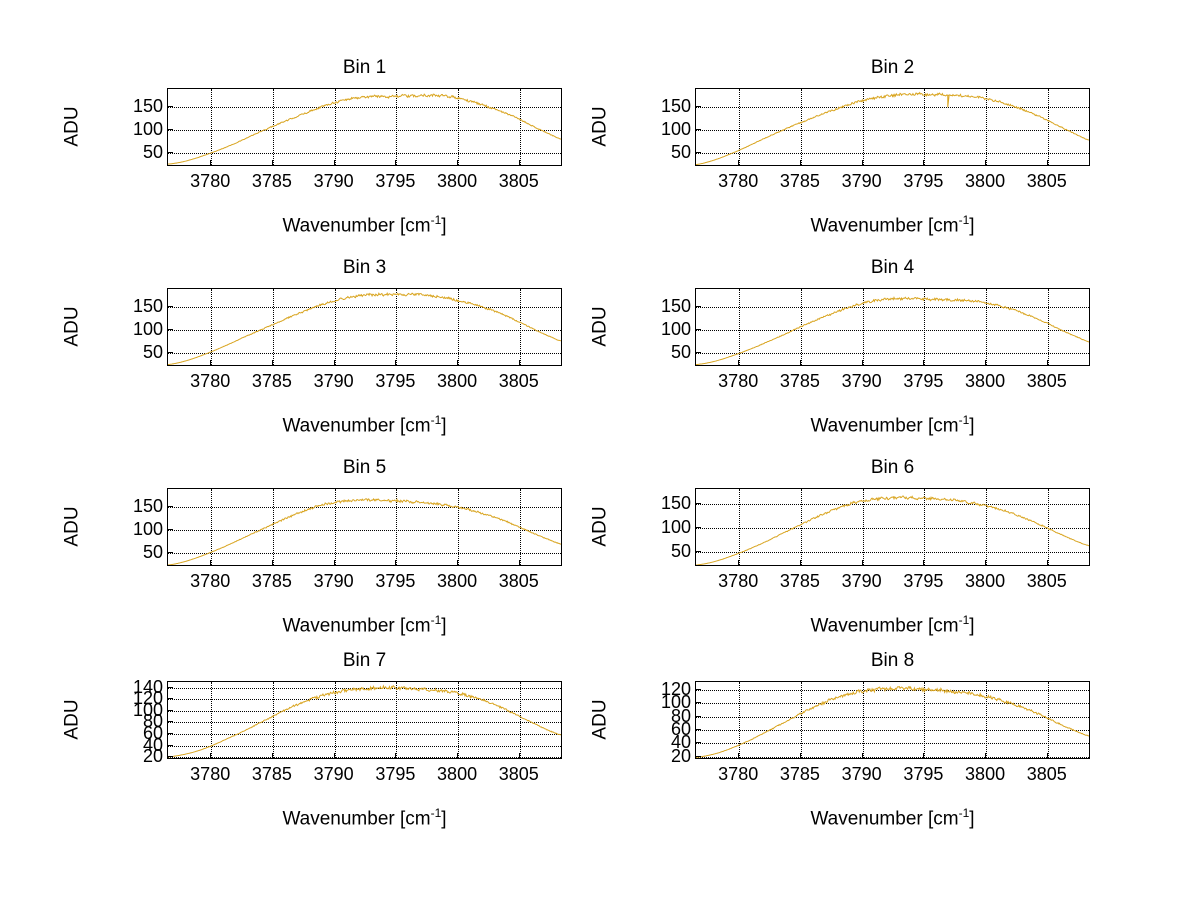 The image size is (1200, 901). What do you see at coordinates (892, 67) in the screenshot?
I see `panel-title: Bin 2` at bounding box center [892, 67].